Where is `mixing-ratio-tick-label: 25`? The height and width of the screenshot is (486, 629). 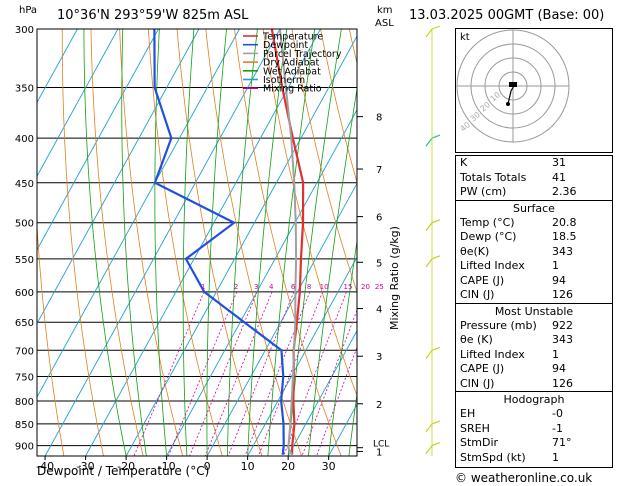 mixing-ratio-tick-label: 25 is located at coordinates (379, 287).